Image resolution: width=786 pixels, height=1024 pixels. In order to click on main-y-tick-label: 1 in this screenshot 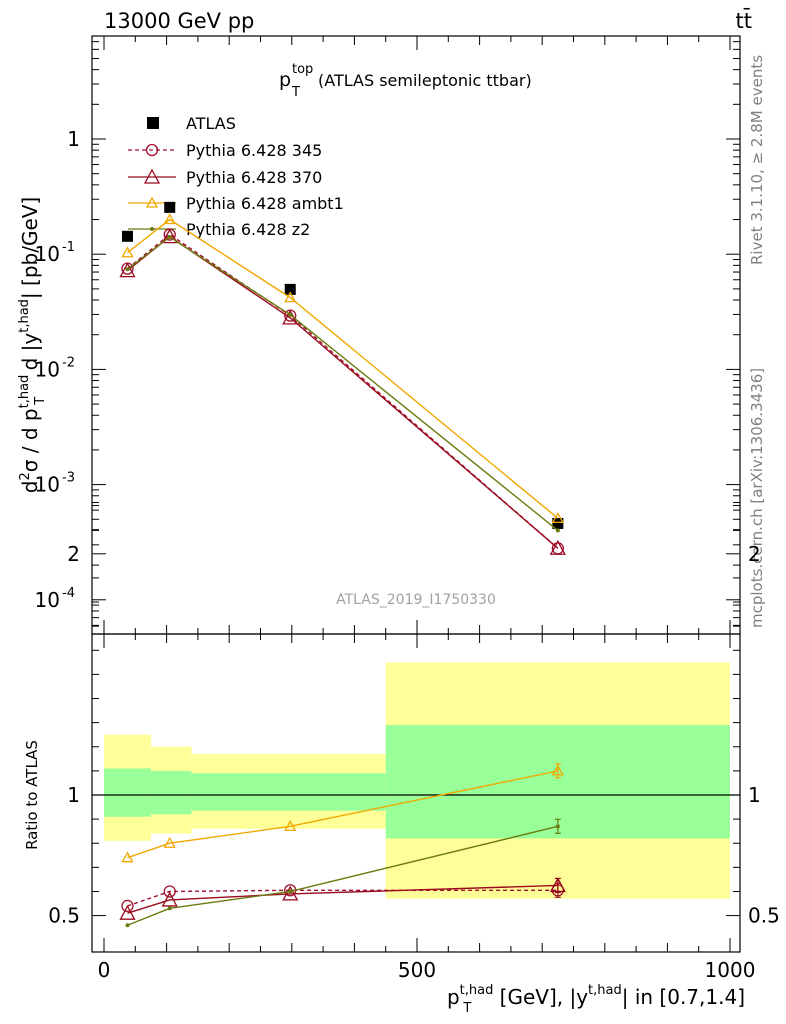, I will do `click(73, 139)`.